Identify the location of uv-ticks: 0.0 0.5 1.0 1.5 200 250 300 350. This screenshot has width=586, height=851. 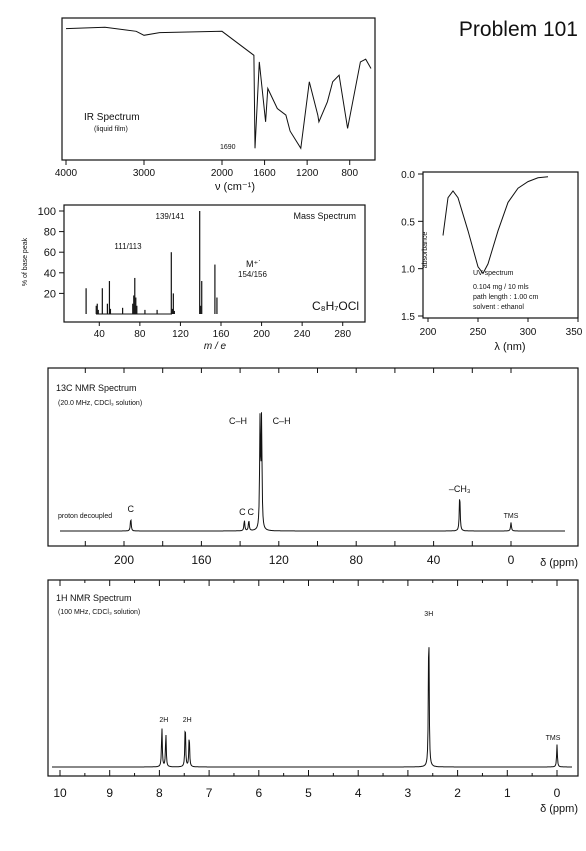
(492, 254).